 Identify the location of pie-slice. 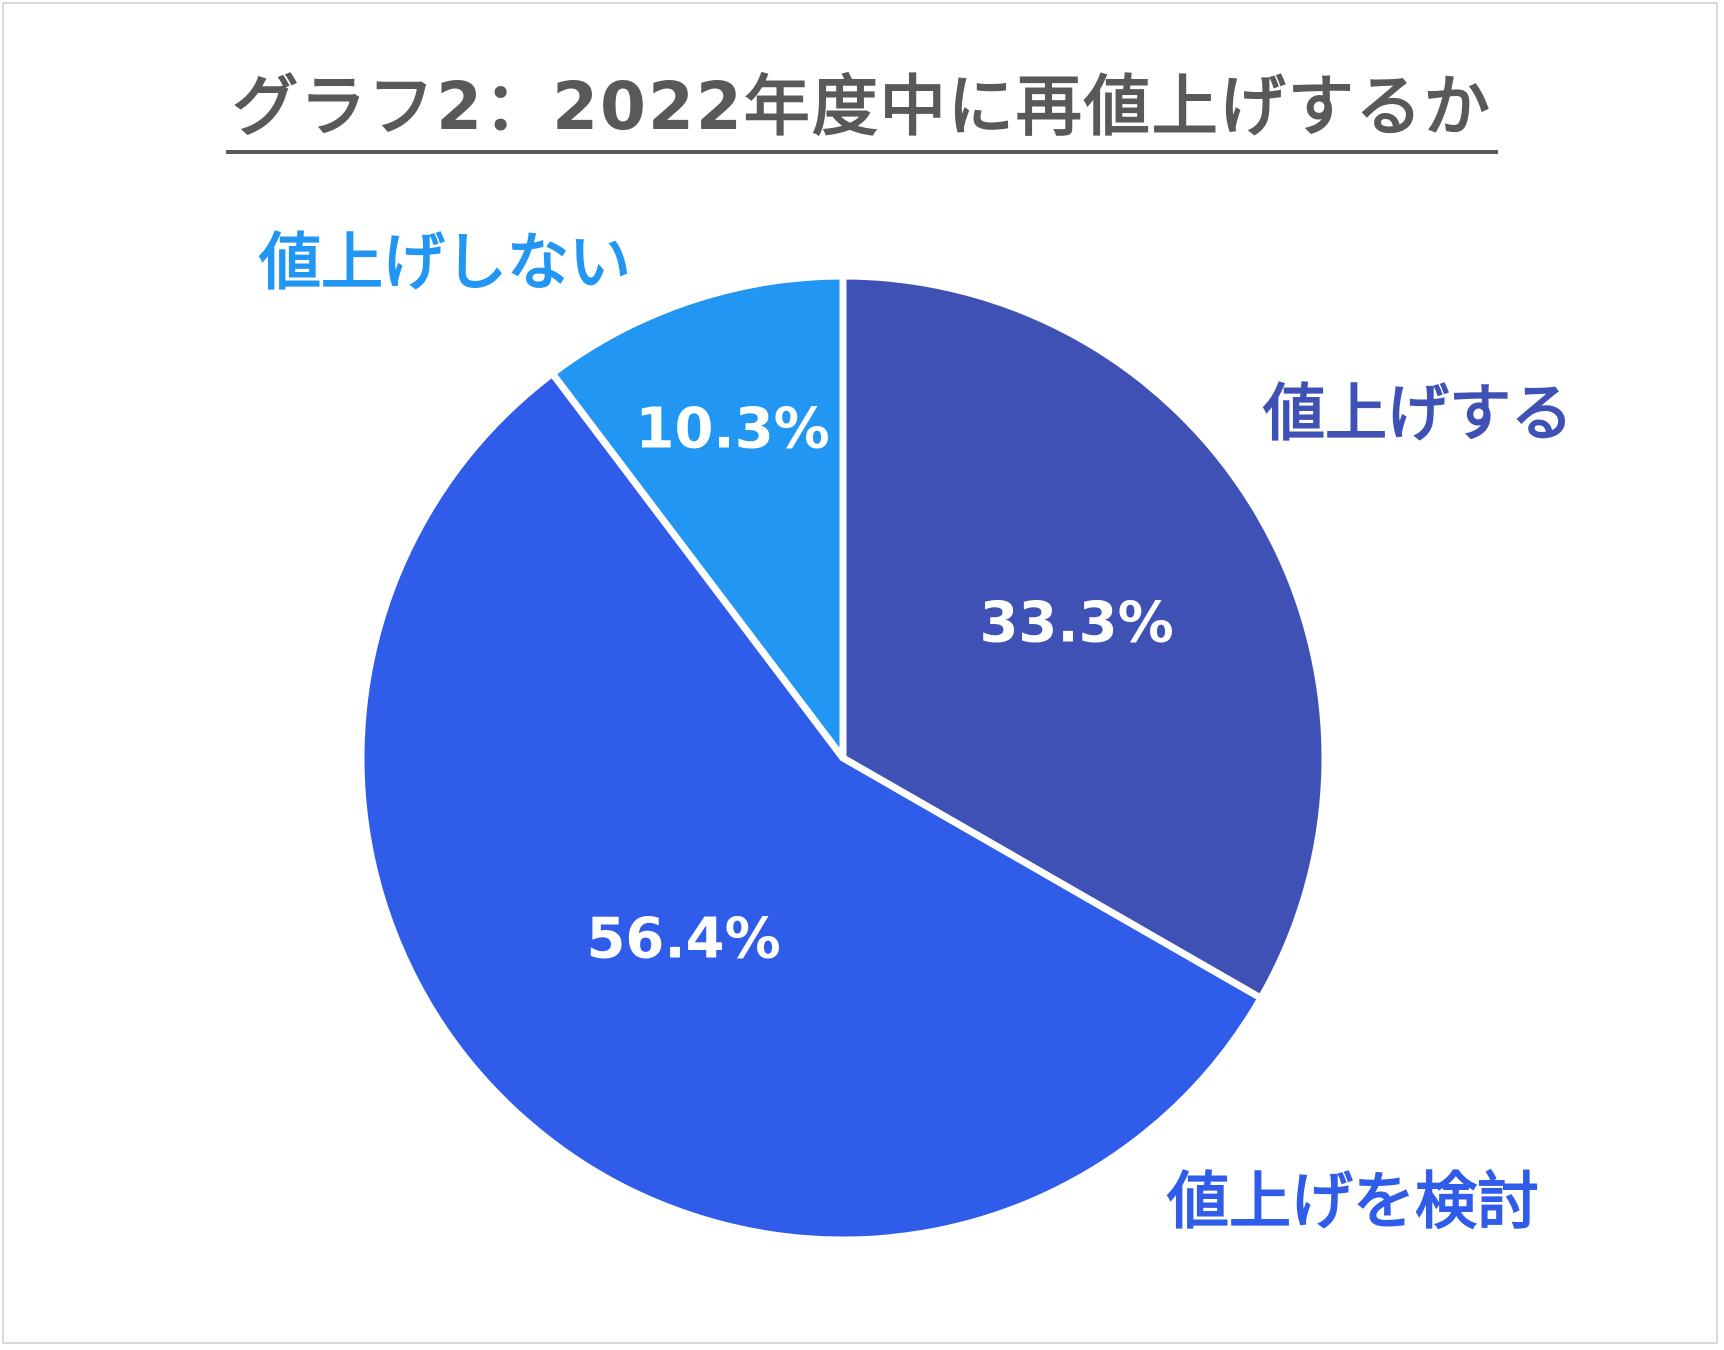
(697, 517).